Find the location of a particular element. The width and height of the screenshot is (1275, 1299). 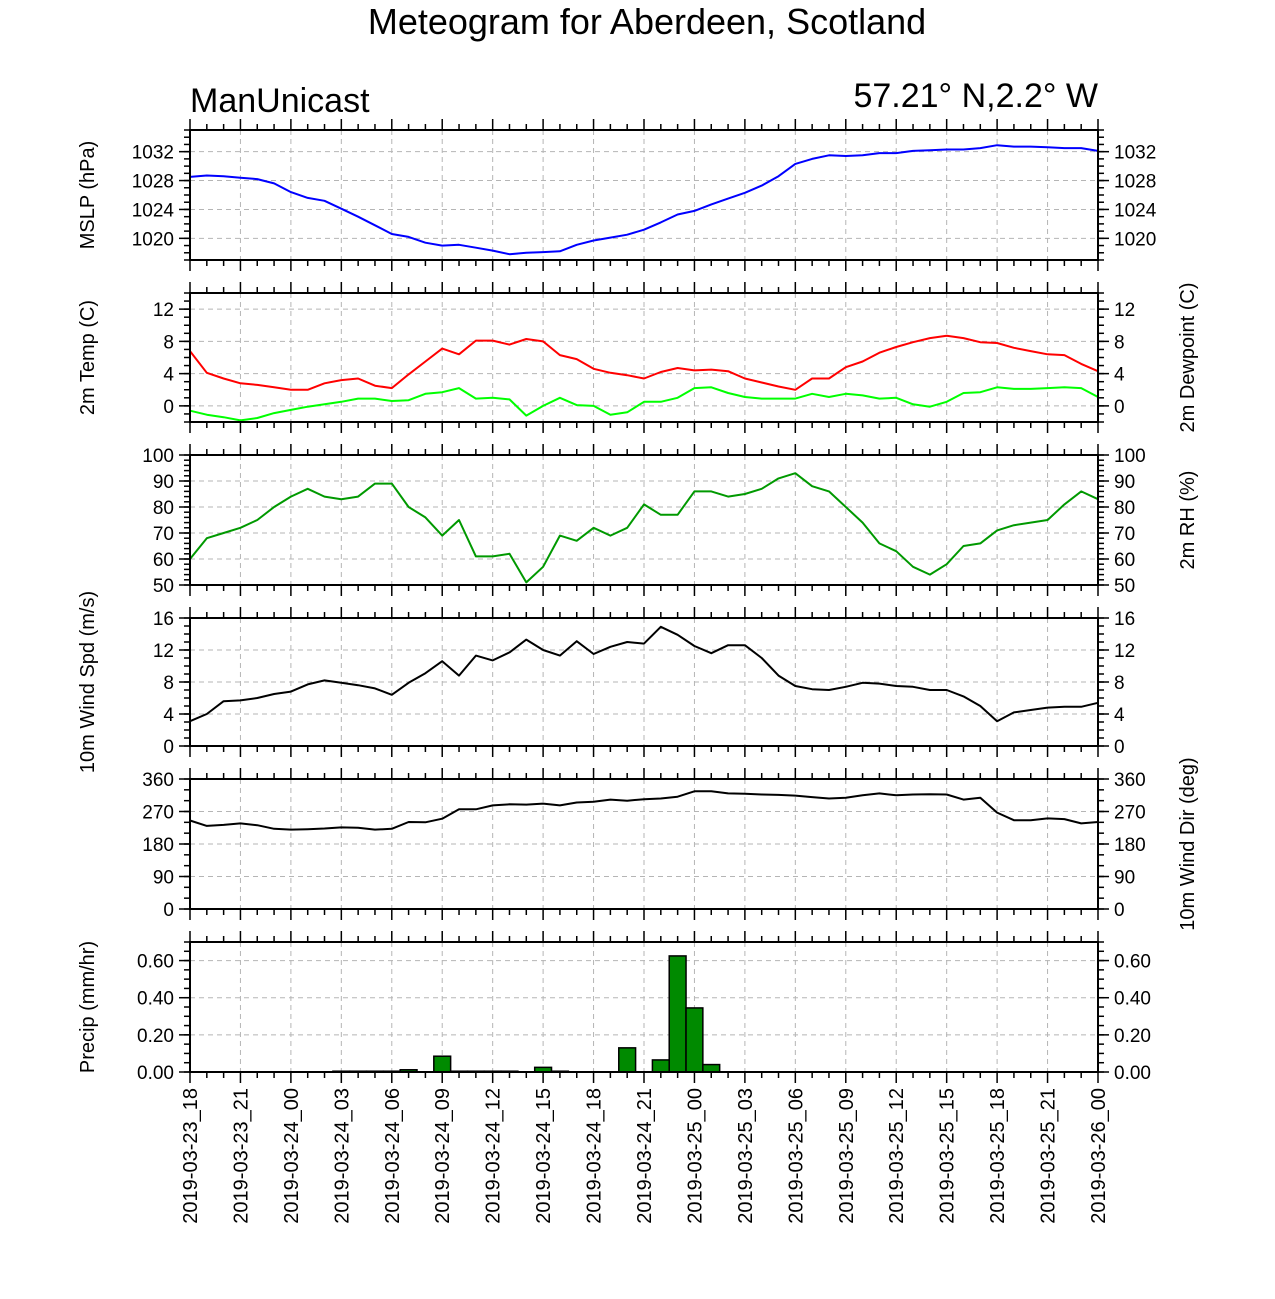

time-tick-label: 2019-03-24_18 is located at coordinates (595, 1156).